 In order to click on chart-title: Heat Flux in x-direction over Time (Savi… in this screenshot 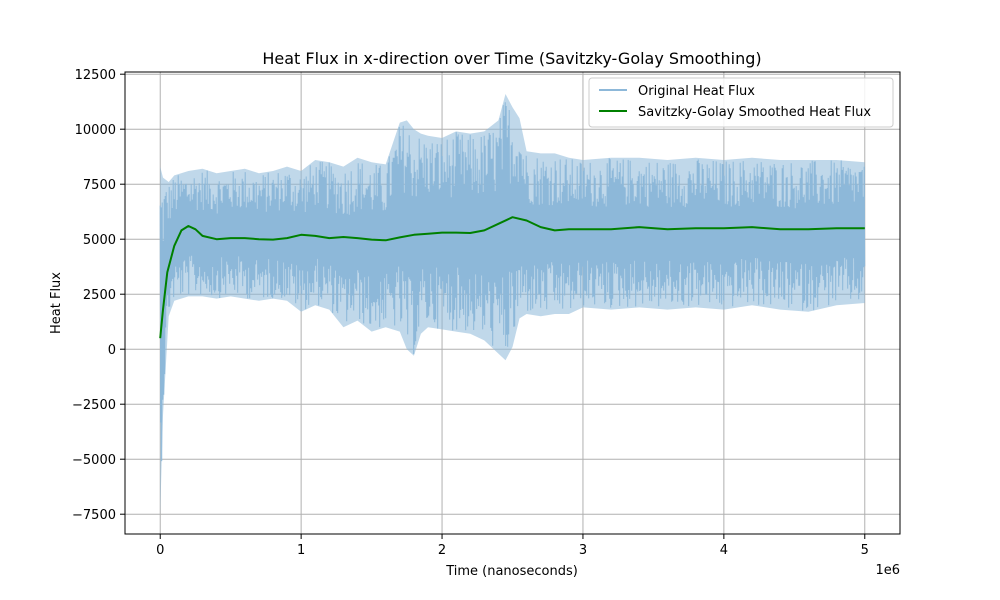, I will do `click(511, 58)`.